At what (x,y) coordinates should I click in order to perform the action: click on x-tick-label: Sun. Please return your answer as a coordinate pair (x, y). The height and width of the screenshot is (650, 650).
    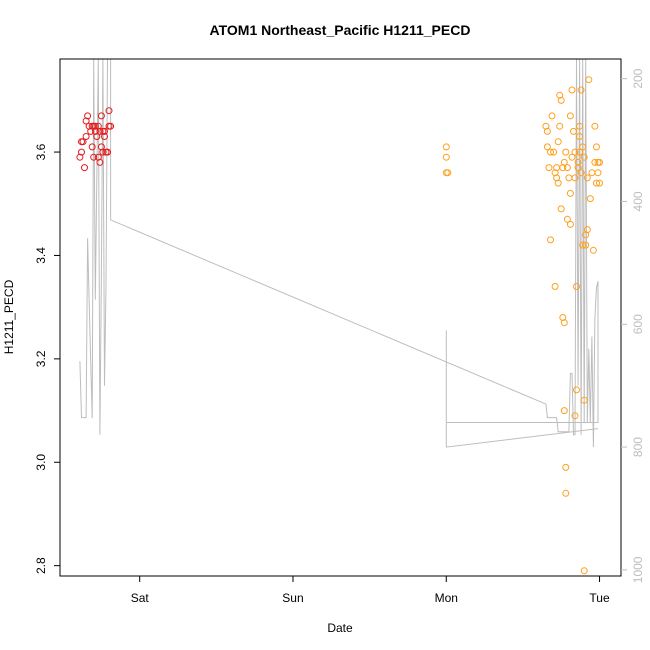
    Looking at the image, I should click on (292, 598).